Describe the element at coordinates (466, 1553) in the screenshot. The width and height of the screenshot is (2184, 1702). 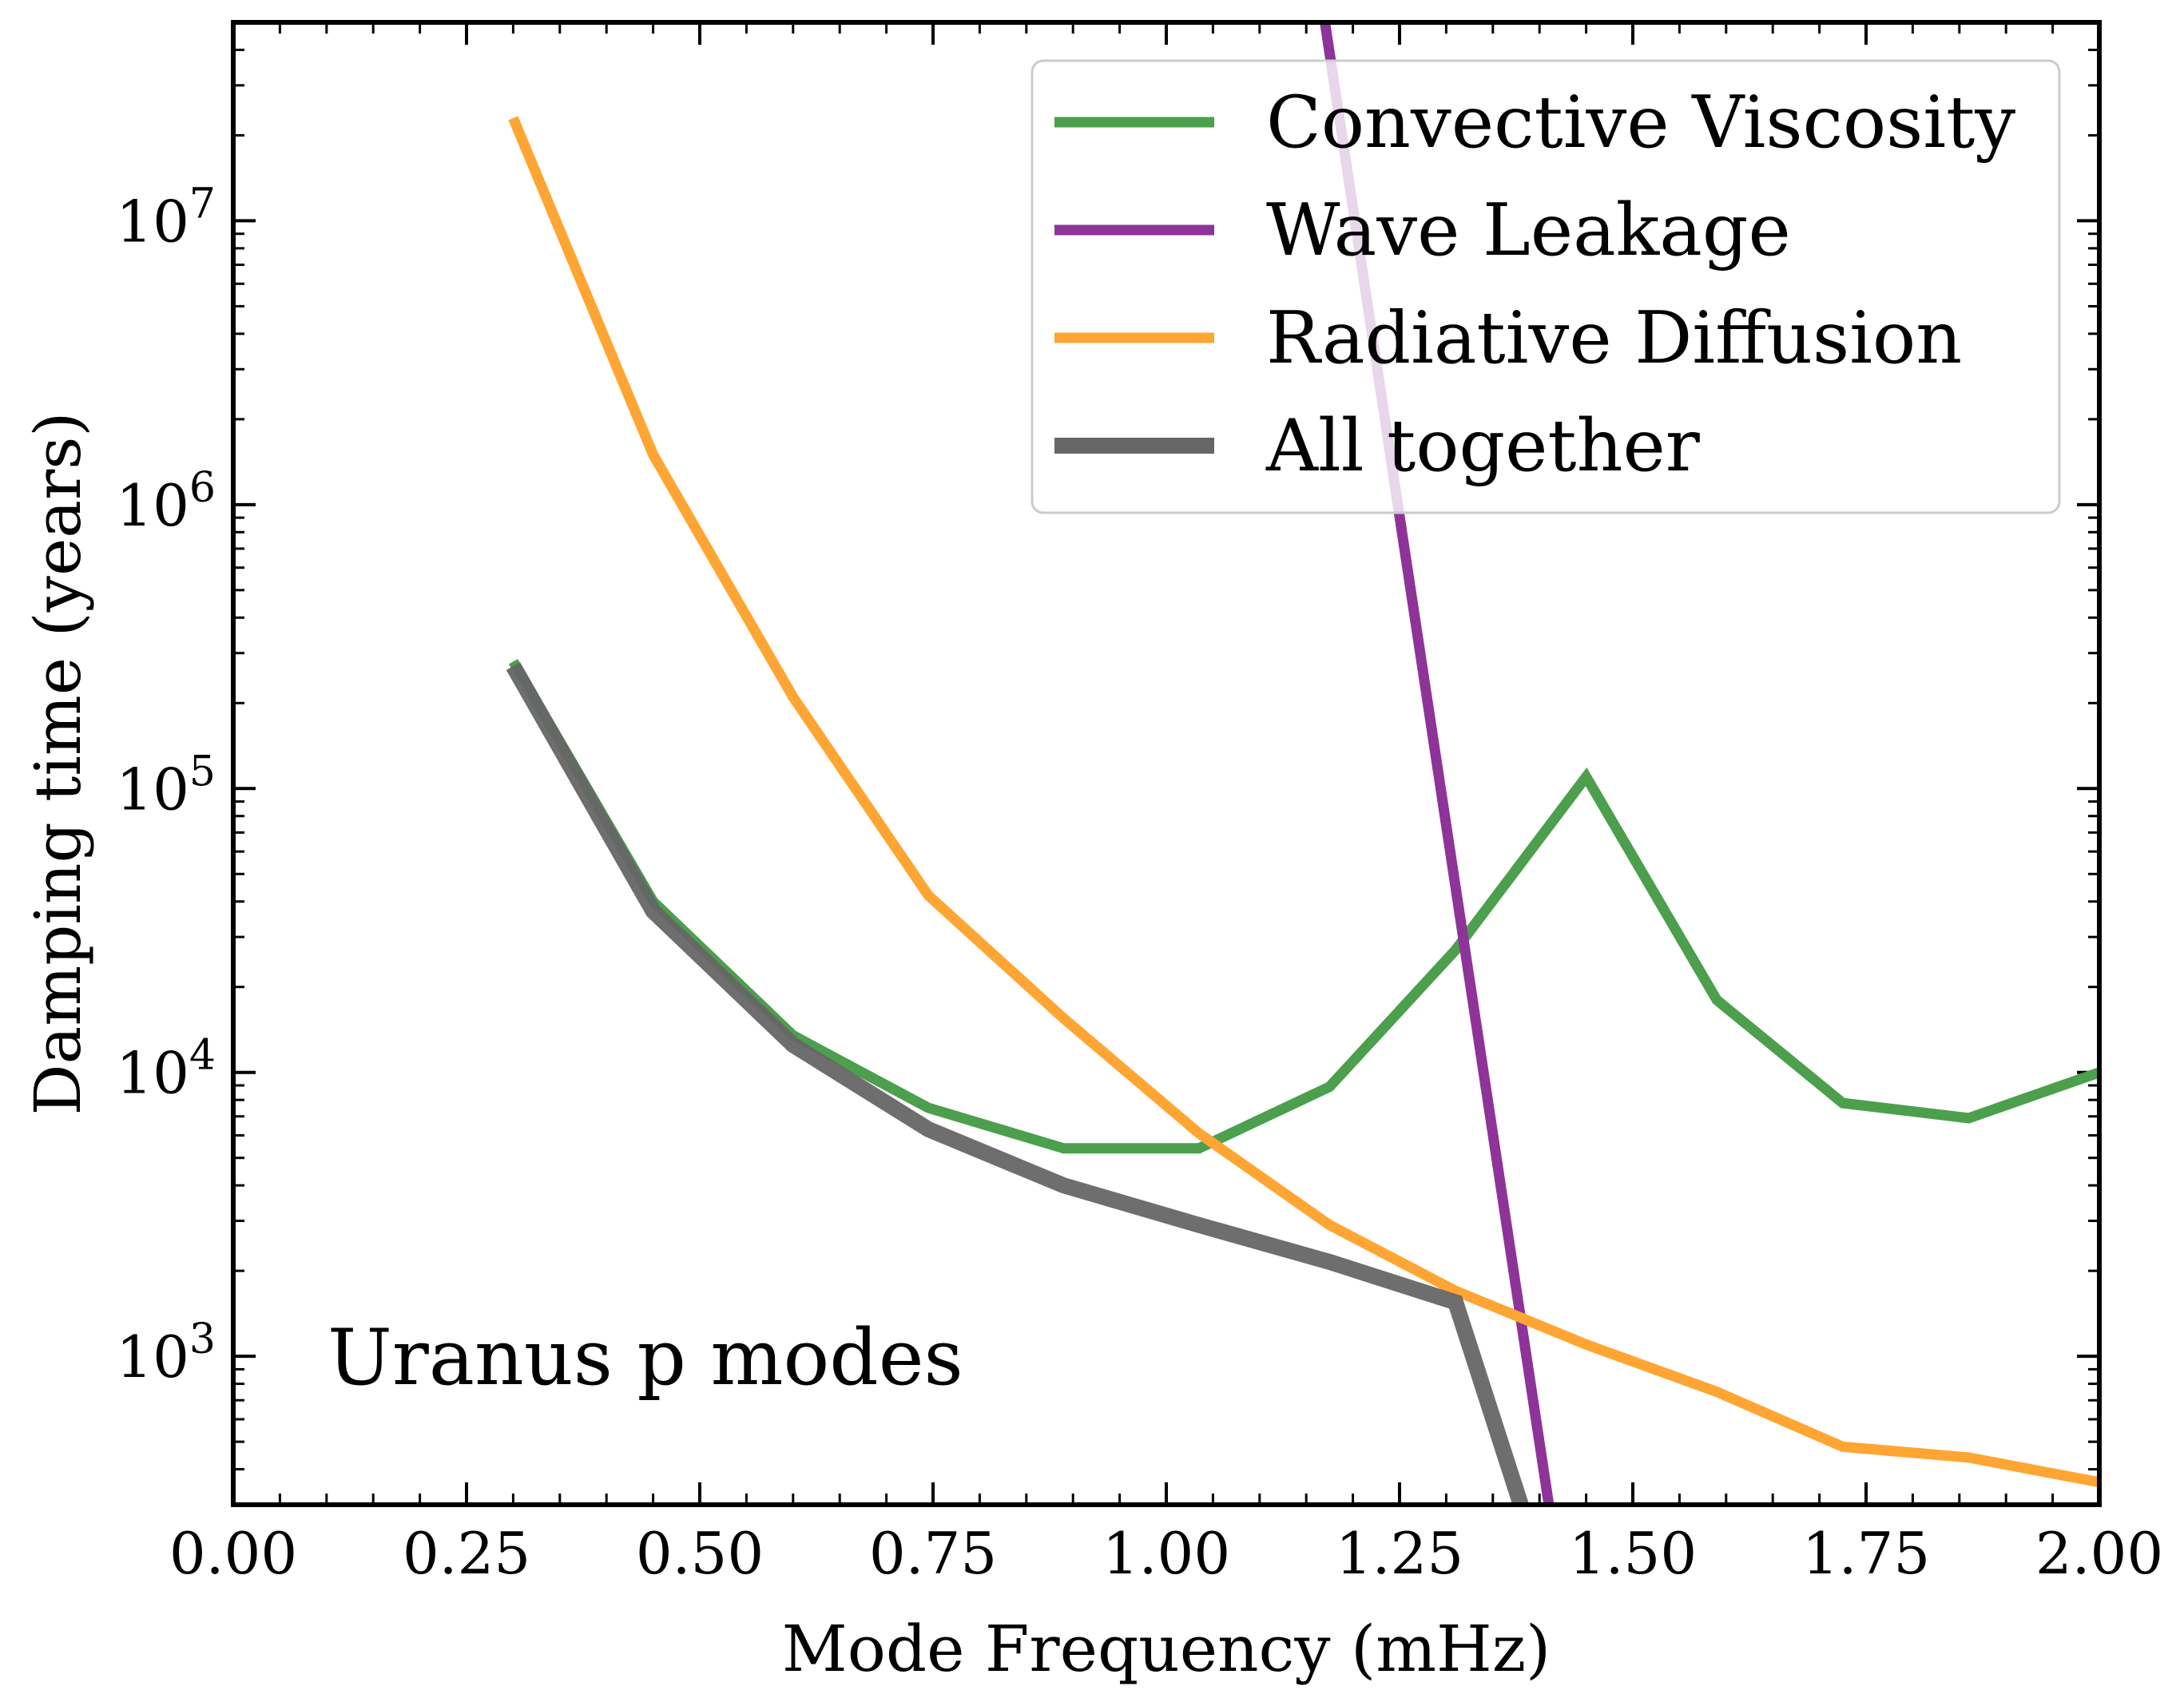
I see `x-tick-label: 0.25` at that location.